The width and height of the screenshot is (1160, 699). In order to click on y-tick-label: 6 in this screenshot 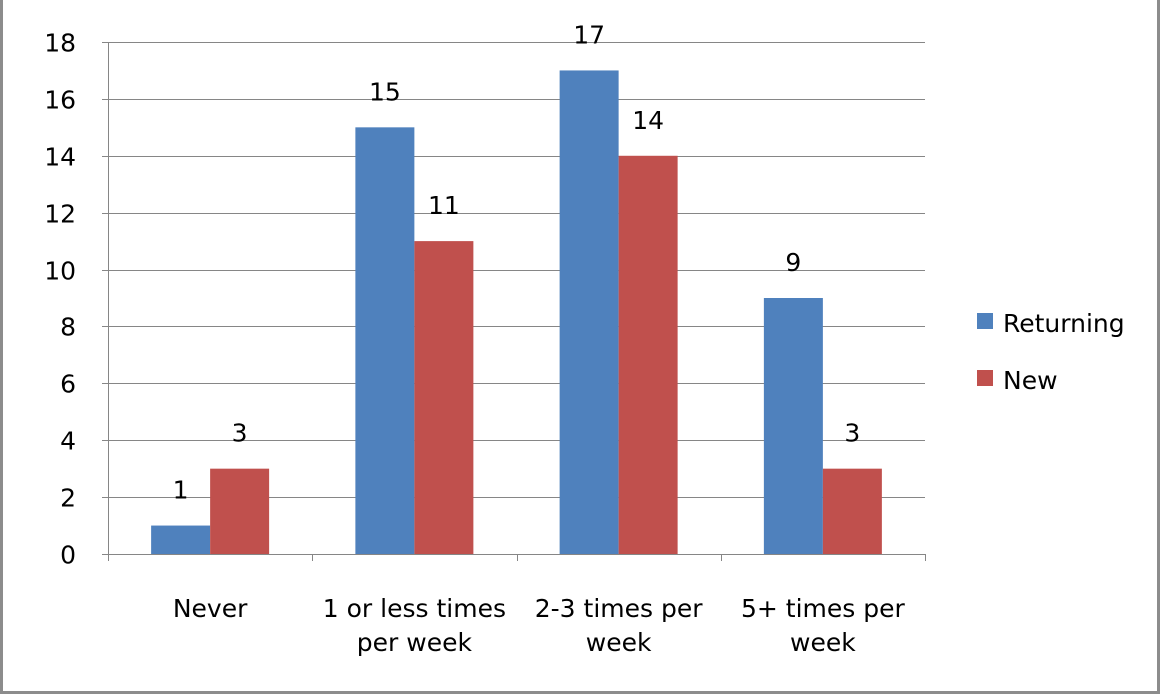, I will do `click(68, 384)`.